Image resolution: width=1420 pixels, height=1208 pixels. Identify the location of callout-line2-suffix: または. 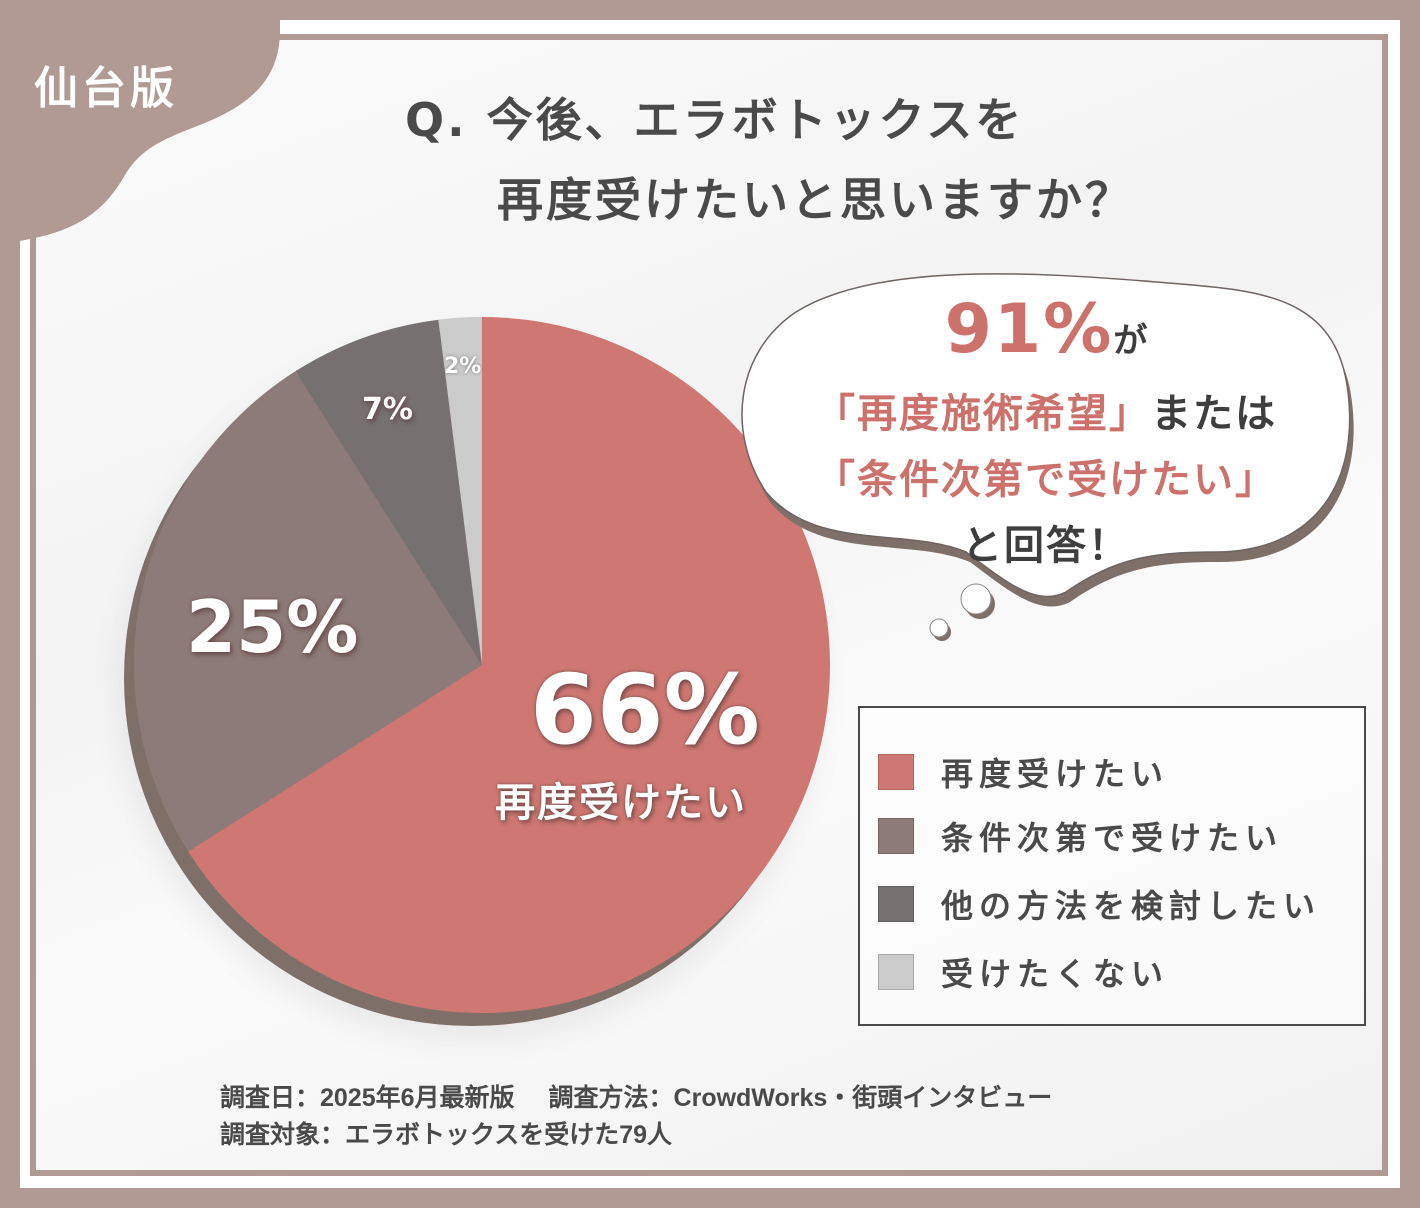
(1214, 414).